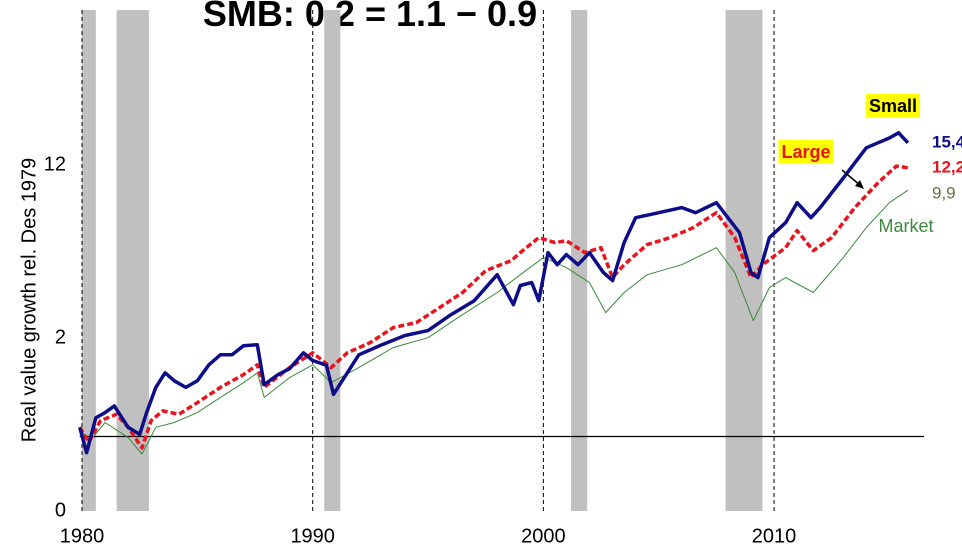 This screenshot has width=962, height=551. I want to click on chart-title: SMB: 0.2 = 1.1 − 0.9, so click(370, 17).